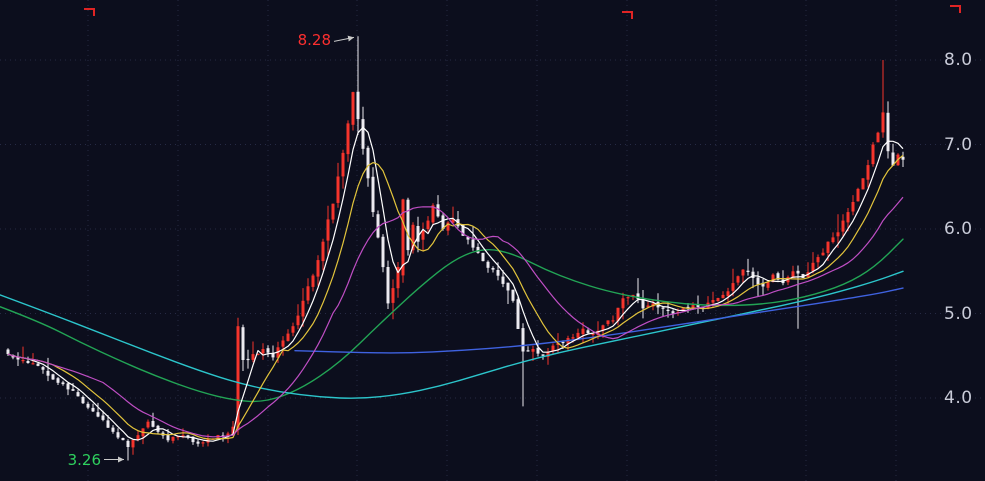 The height and width of the screenshot is (481, 985). I want to click on y-axis-label: 5.0, so click(958, 313).